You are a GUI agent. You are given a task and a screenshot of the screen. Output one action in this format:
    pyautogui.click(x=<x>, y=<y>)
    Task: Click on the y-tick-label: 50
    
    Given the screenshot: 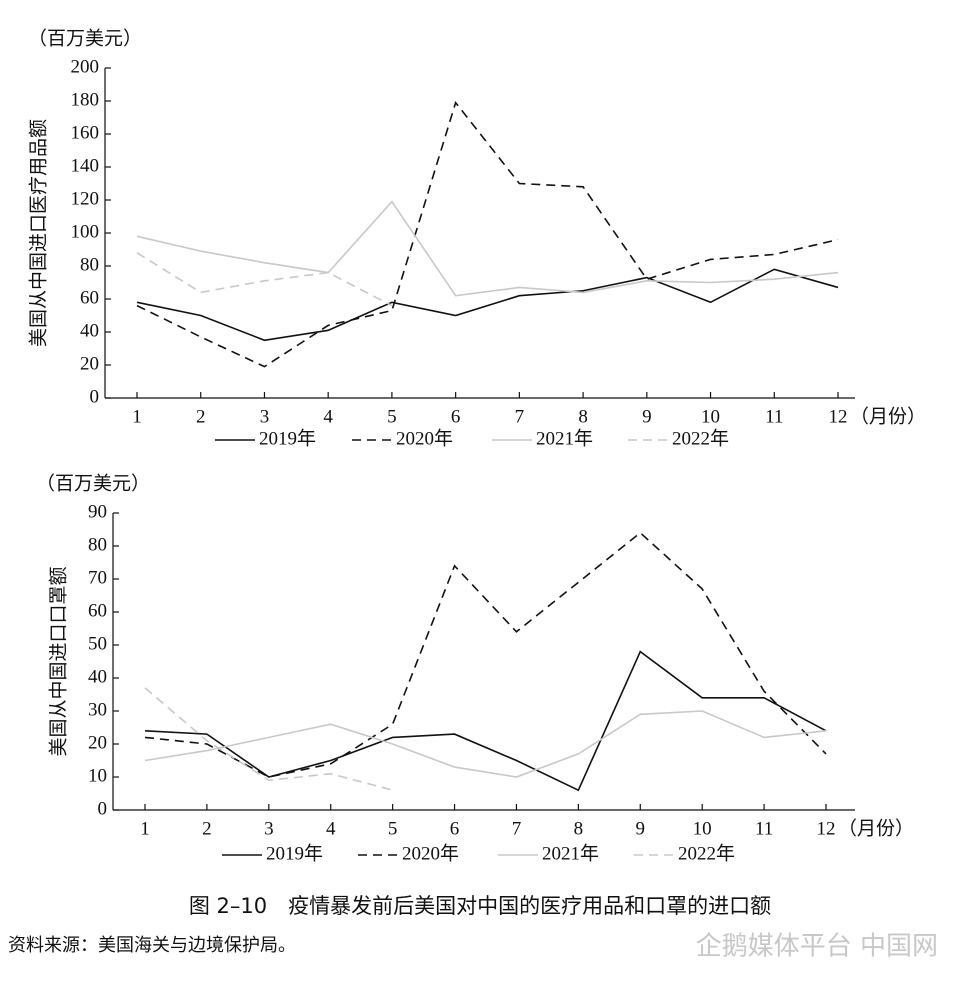 What is the action you would take?
    pyautogui.click(x=97, y=643)
    